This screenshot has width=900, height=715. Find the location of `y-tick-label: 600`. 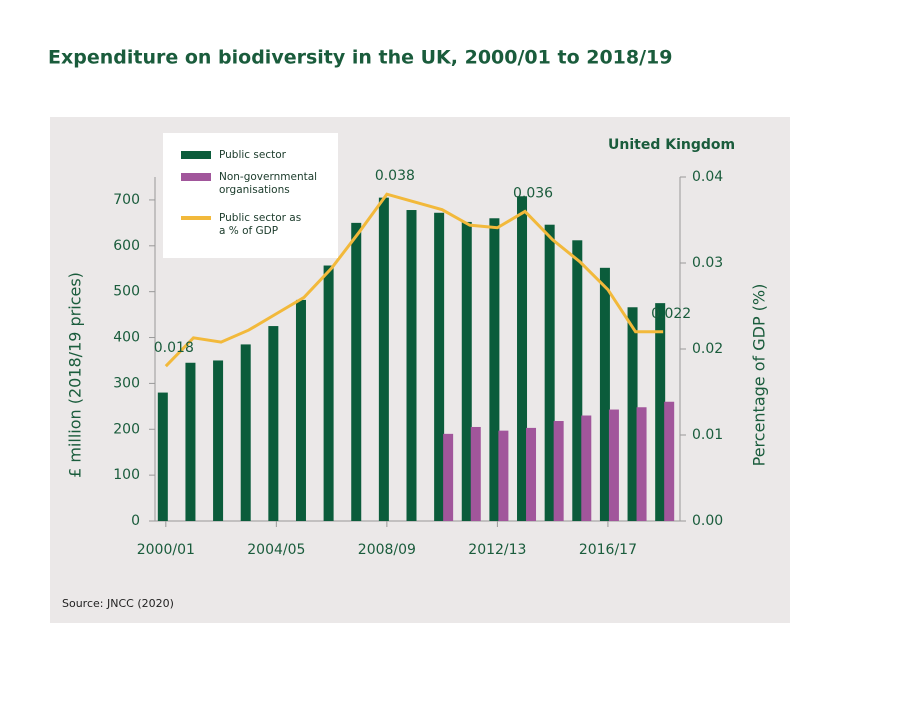

y-tick-label: 600 is located at coordinates (126, 246).